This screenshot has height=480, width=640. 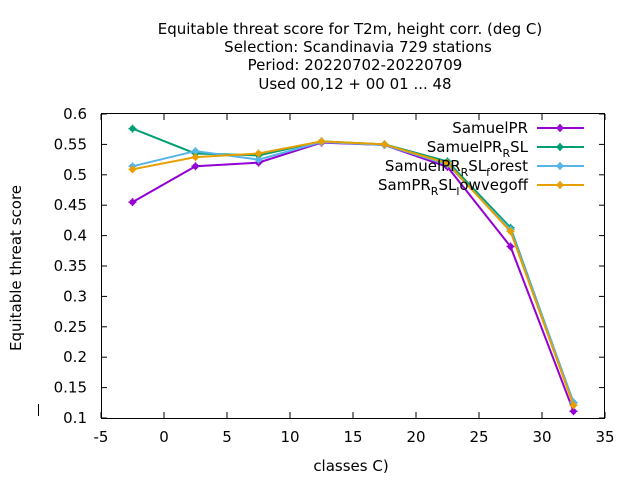 What do you see at coordinates (75, 296) in the screenshot?
I see `y-tick-label: 0.3` at bounding box center [75, 296].